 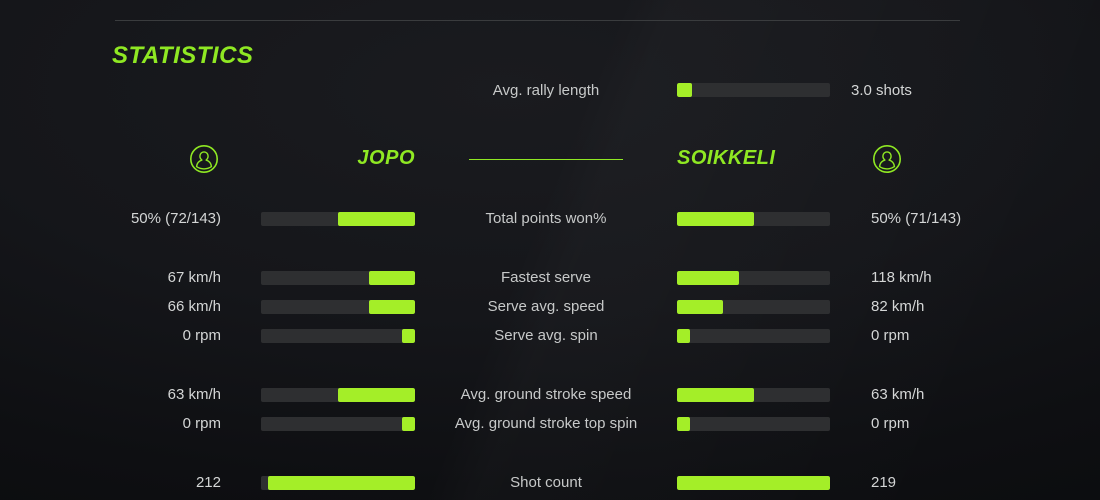 I want to click on stat-label: Total points won%, so click(x=546, y=218).